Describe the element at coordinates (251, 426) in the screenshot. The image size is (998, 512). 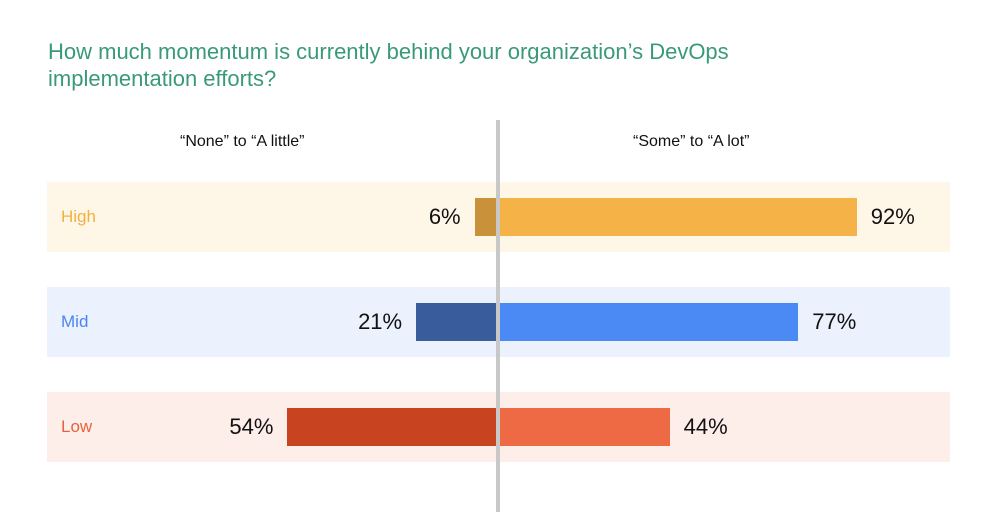
I see `value-label-left-low: 54%` at that location.